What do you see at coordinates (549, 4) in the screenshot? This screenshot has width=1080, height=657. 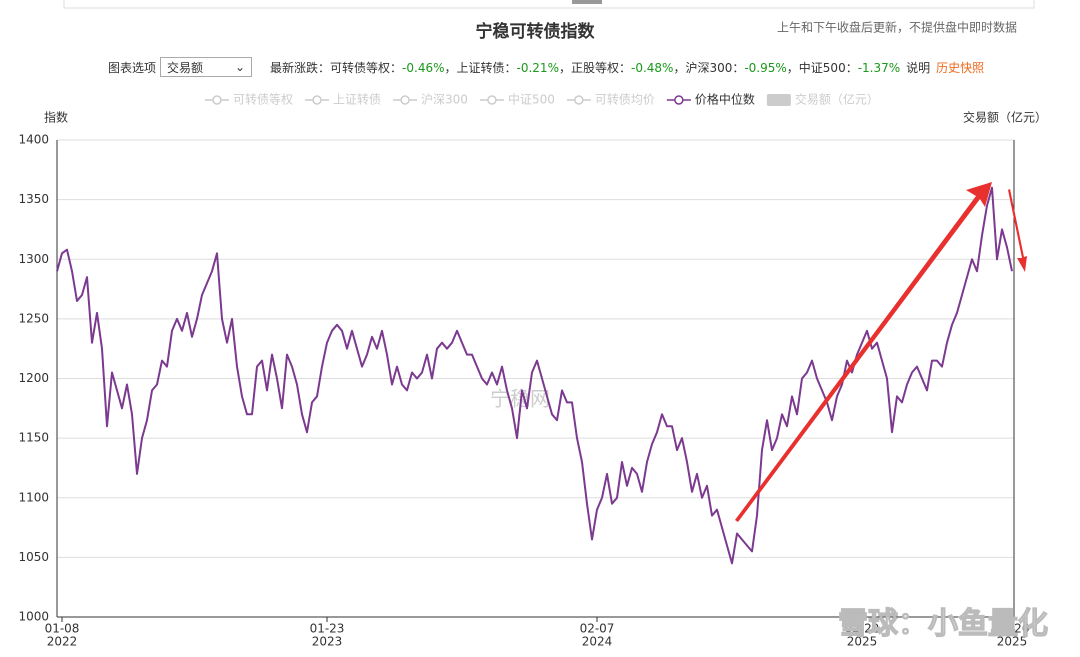 I see `top-frame` at bounding box center [549, 4].